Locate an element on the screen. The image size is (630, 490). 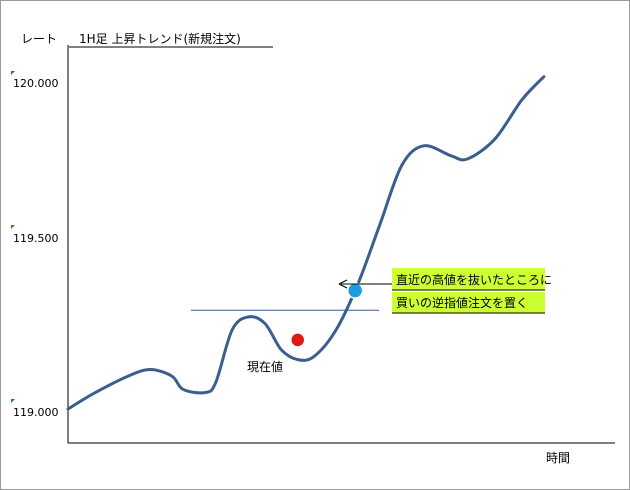
entry-point-marker is located at coordinates (355, 290).